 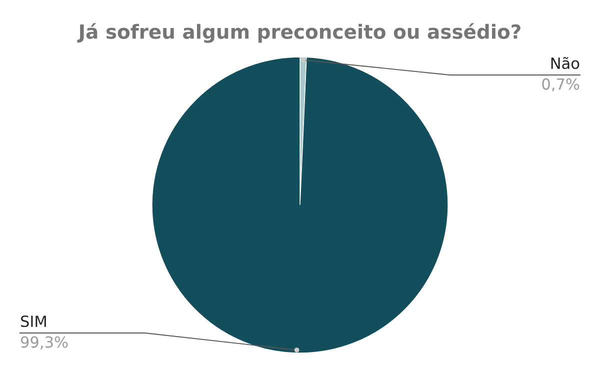 I want to click on slice-label: SIM, so click(x=33, y=321).